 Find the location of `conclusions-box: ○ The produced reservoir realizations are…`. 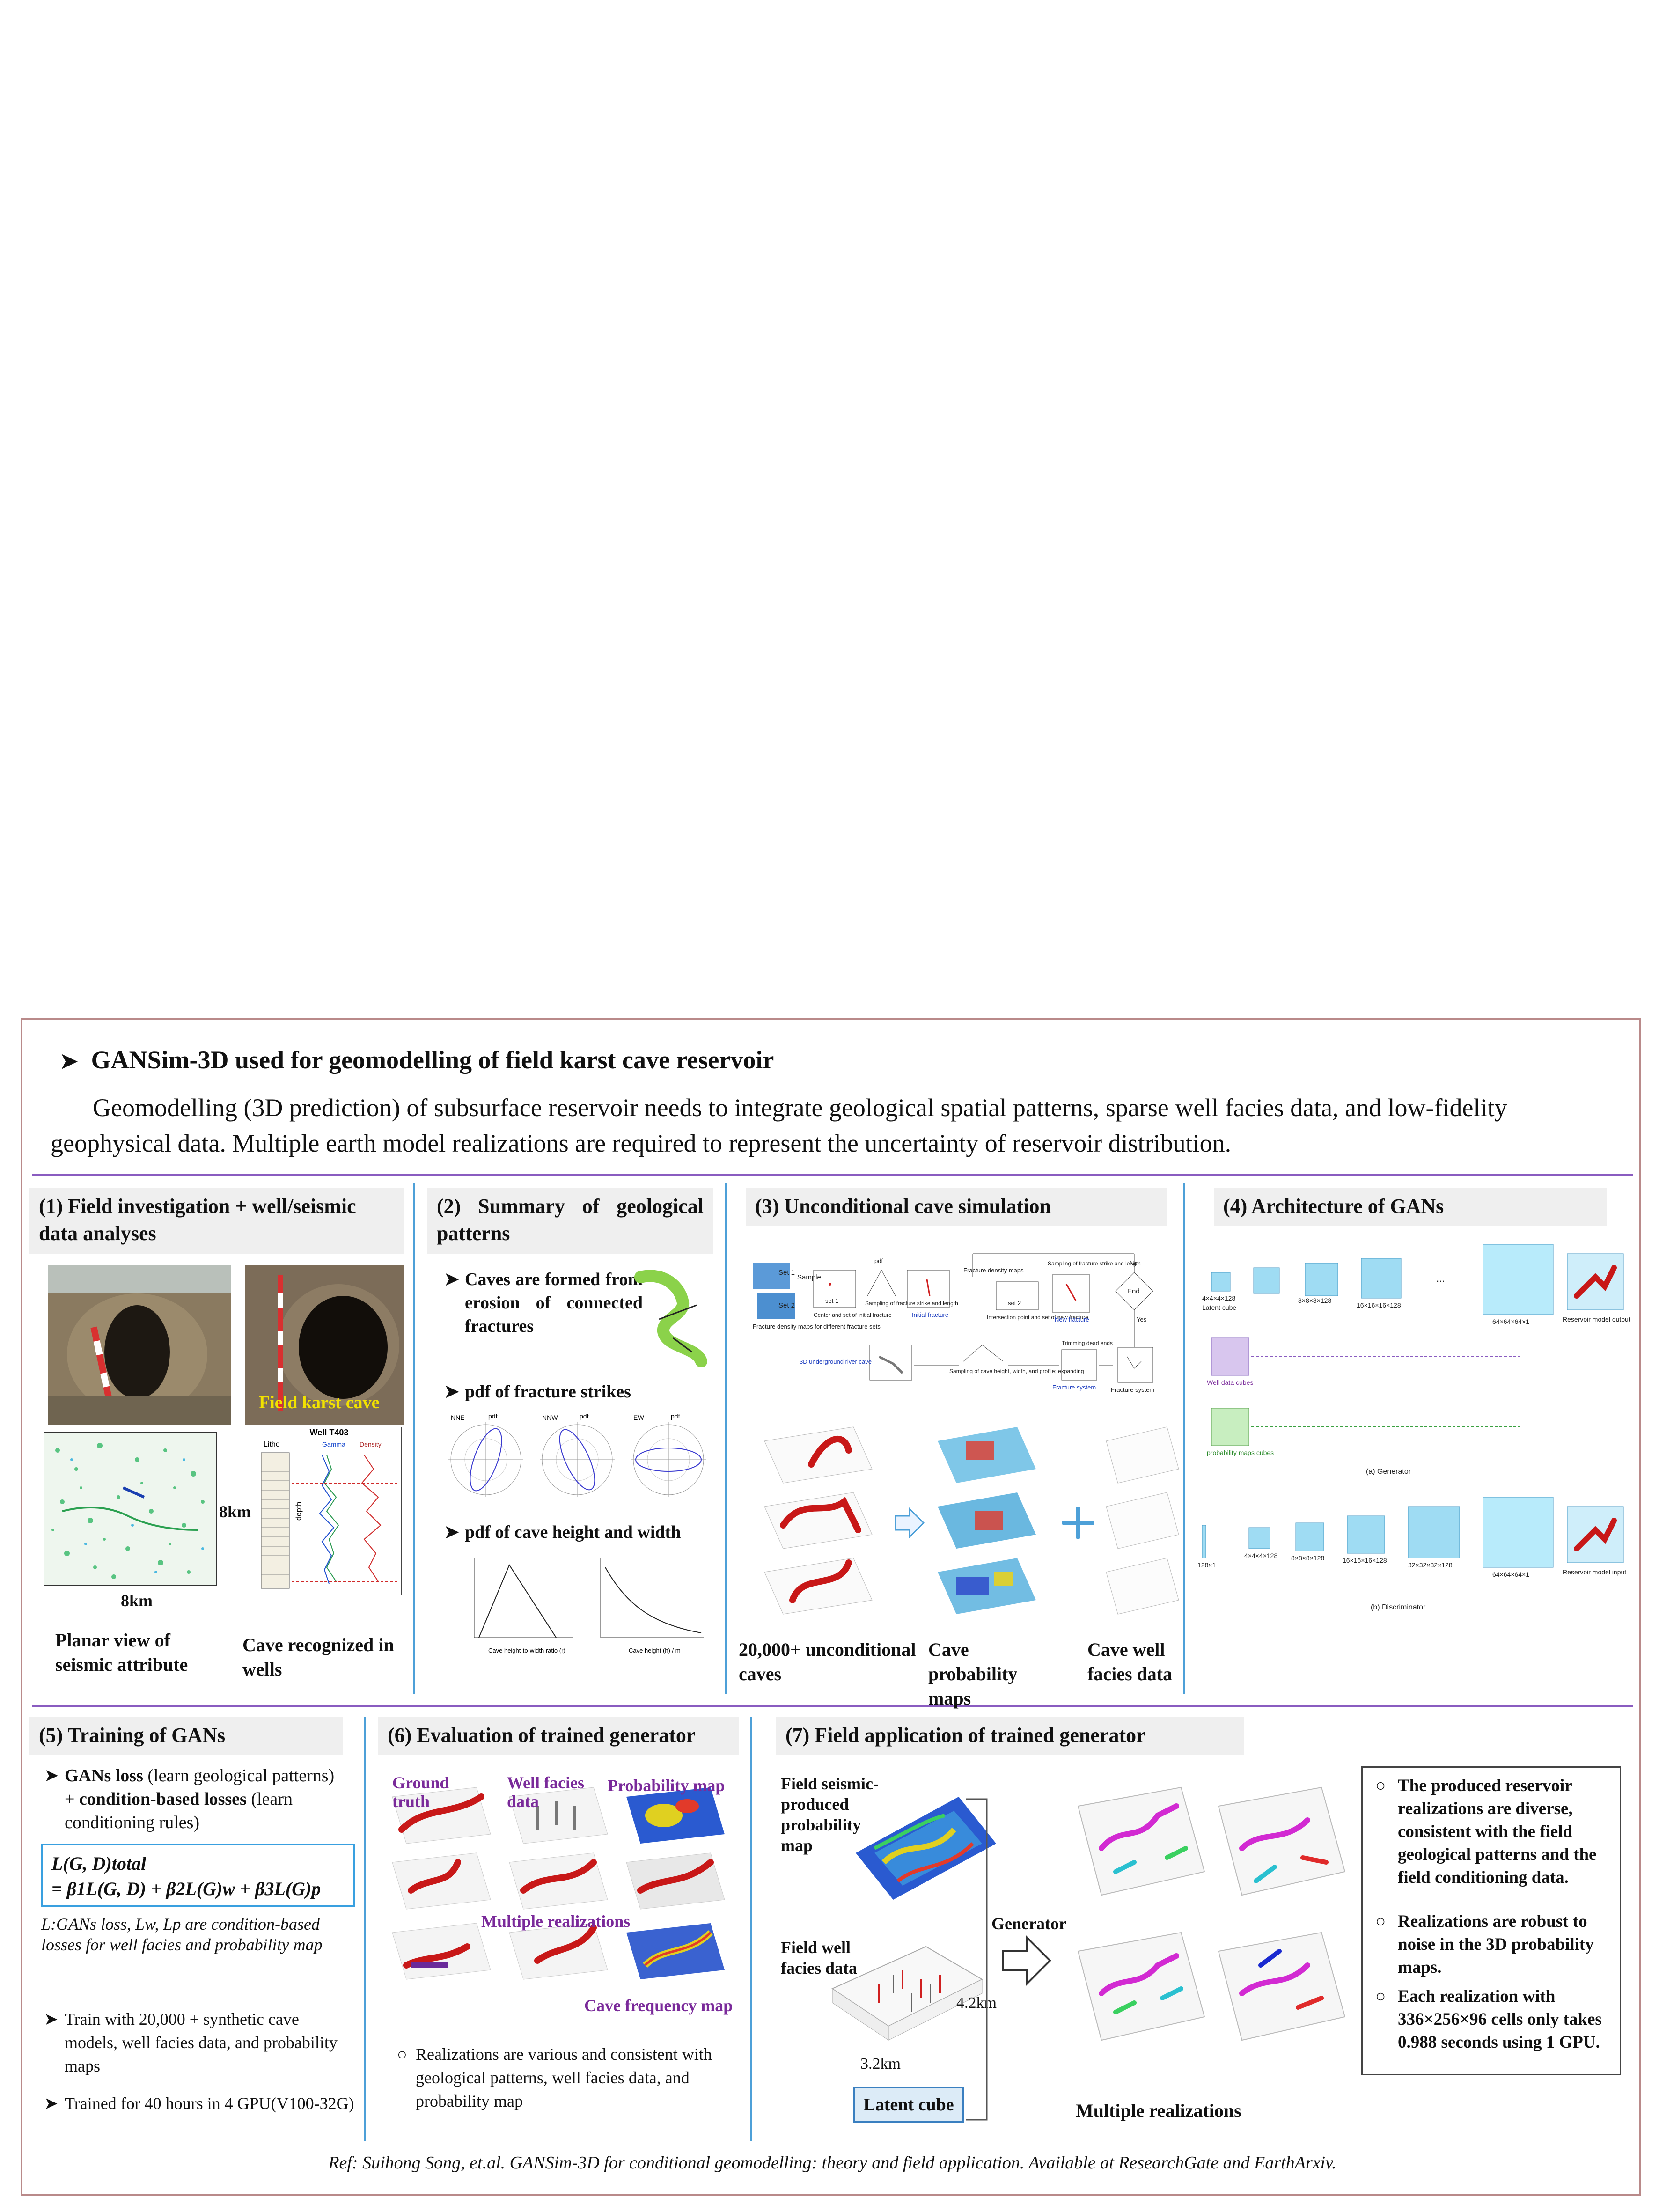

conclusions-box: ○ The produced reservoir realizations are… is located at coordinates (1491, 1920).